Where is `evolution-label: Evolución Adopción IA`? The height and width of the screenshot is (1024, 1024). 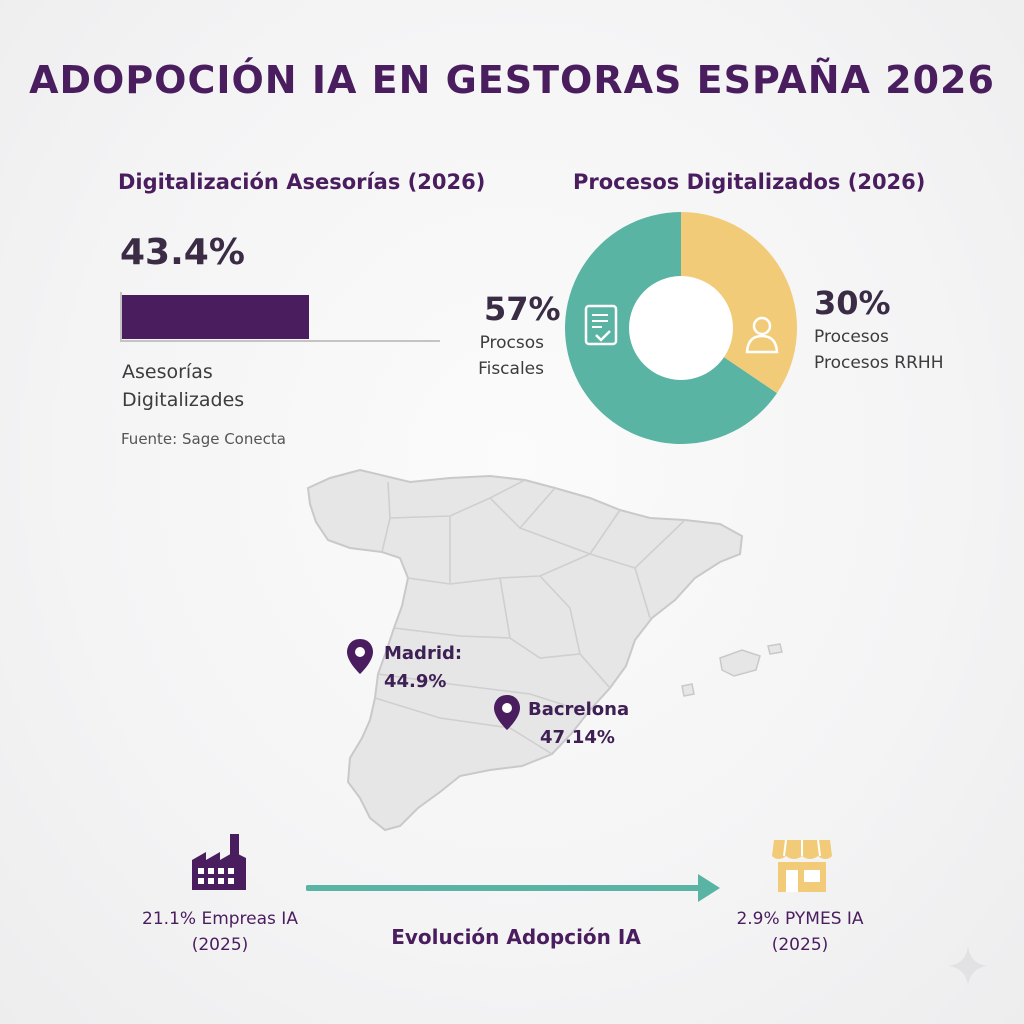
evolution-label: Evolución Adopción IA is located at coordinates (516, 937).